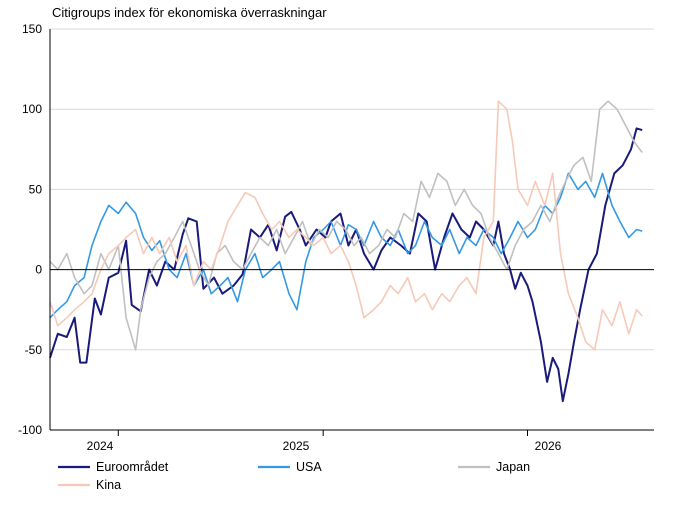 The image size is (680, 510). Describe the element at coordinates (296, 446) in the screenshot. I see `x-tick-label: 2025` at that location.